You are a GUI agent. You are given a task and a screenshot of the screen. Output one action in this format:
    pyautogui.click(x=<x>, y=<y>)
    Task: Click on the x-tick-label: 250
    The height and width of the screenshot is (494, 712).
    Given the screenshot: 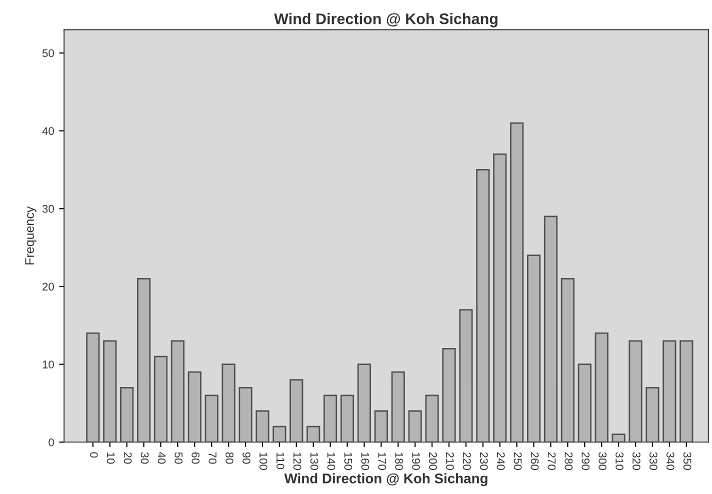 What is the action you would take?
    pyautogui.click(x=518, y=461)
    